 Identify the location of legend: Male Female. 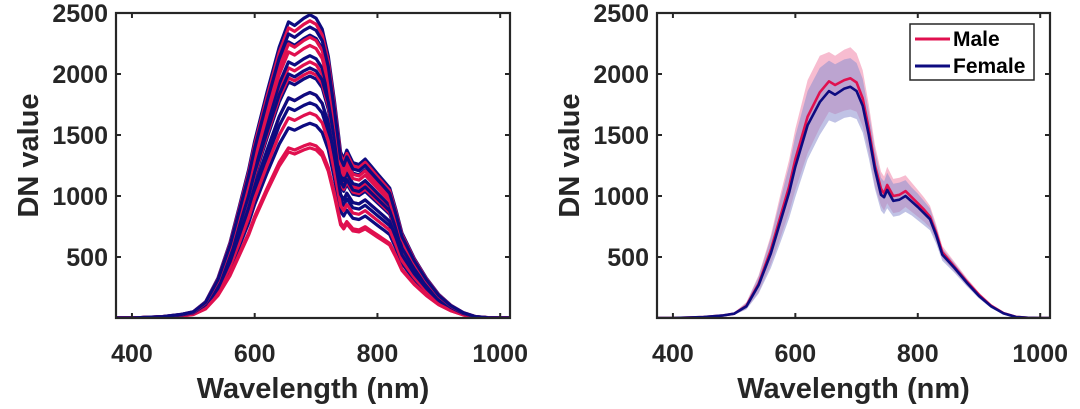
(972, 52).